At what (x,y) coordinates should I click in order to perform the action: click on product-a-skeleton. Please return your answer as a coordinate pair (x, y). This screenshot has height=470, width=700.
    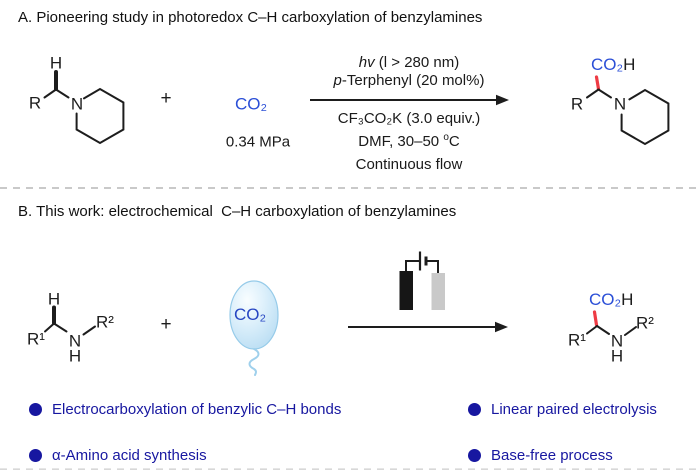
    Looking at the image, I should click on (628, 110).